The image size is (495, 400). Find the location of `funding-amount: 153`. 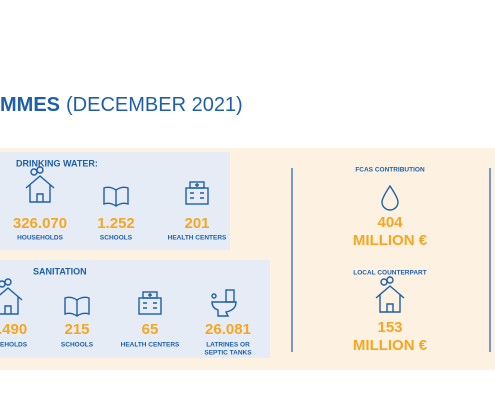

funding-amount: 153 is located at coordinates (389, 327).